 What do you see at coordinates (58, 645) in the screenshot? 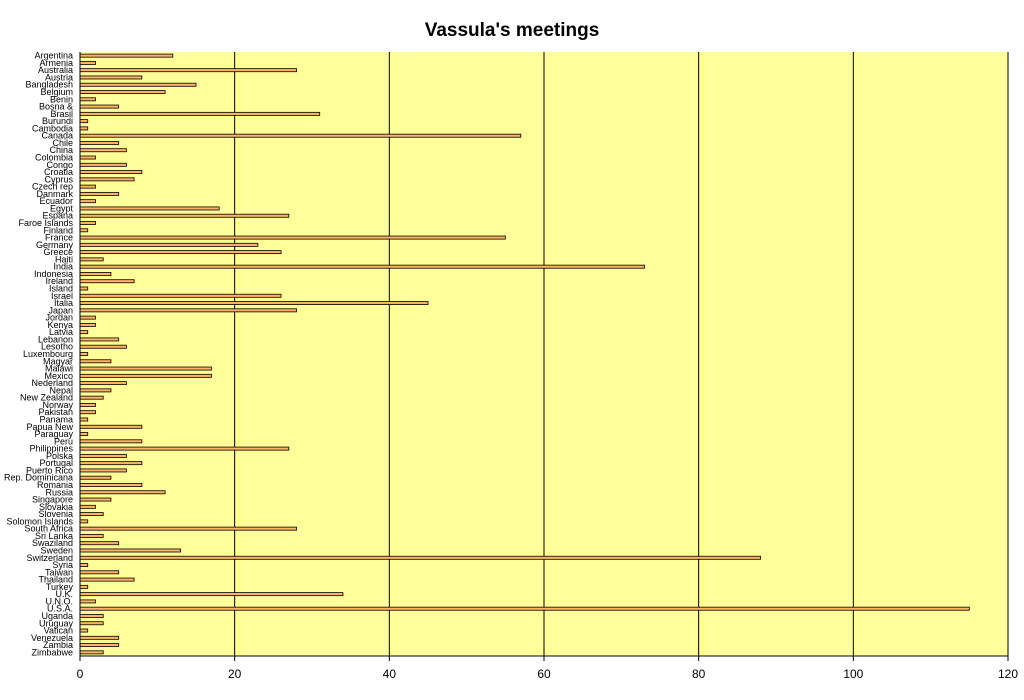
I see `category-label: Zambia` at bounding box center [58, 645].